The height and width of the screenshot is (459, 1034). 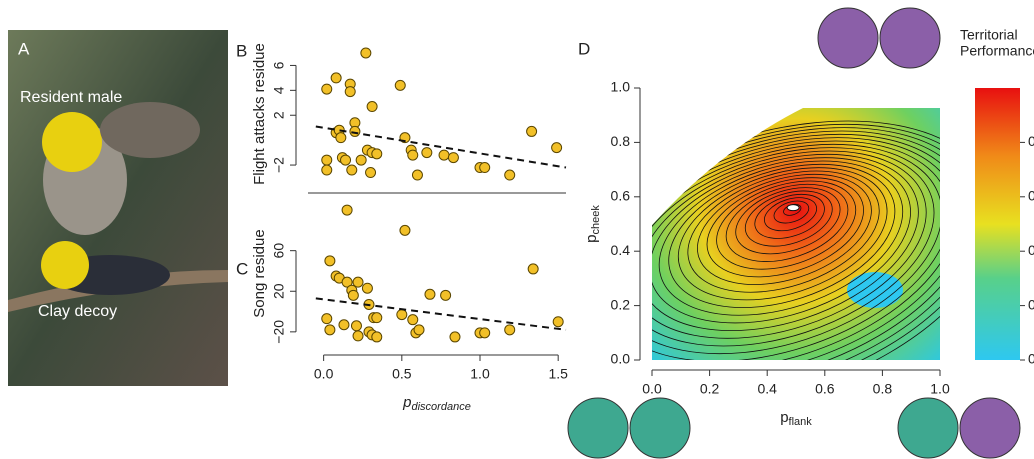 What do you see at coordinates (279, 332) in the screenshot?
I see `y-tick-label: −20` at bounding box center [279, 332].